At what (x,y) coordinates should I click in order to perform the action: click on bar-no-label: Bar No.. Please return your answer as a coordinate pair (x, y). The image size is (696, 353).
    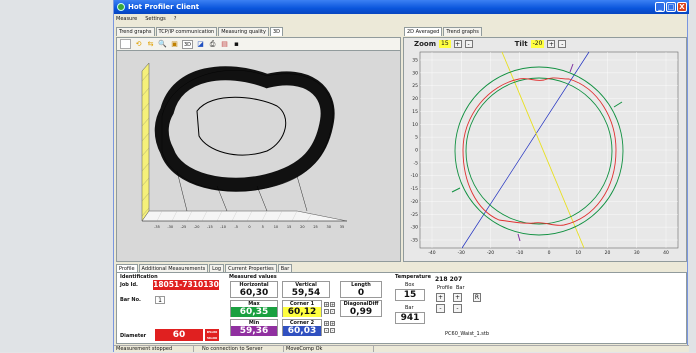
    Looking at the image, I should click on (130, 300).